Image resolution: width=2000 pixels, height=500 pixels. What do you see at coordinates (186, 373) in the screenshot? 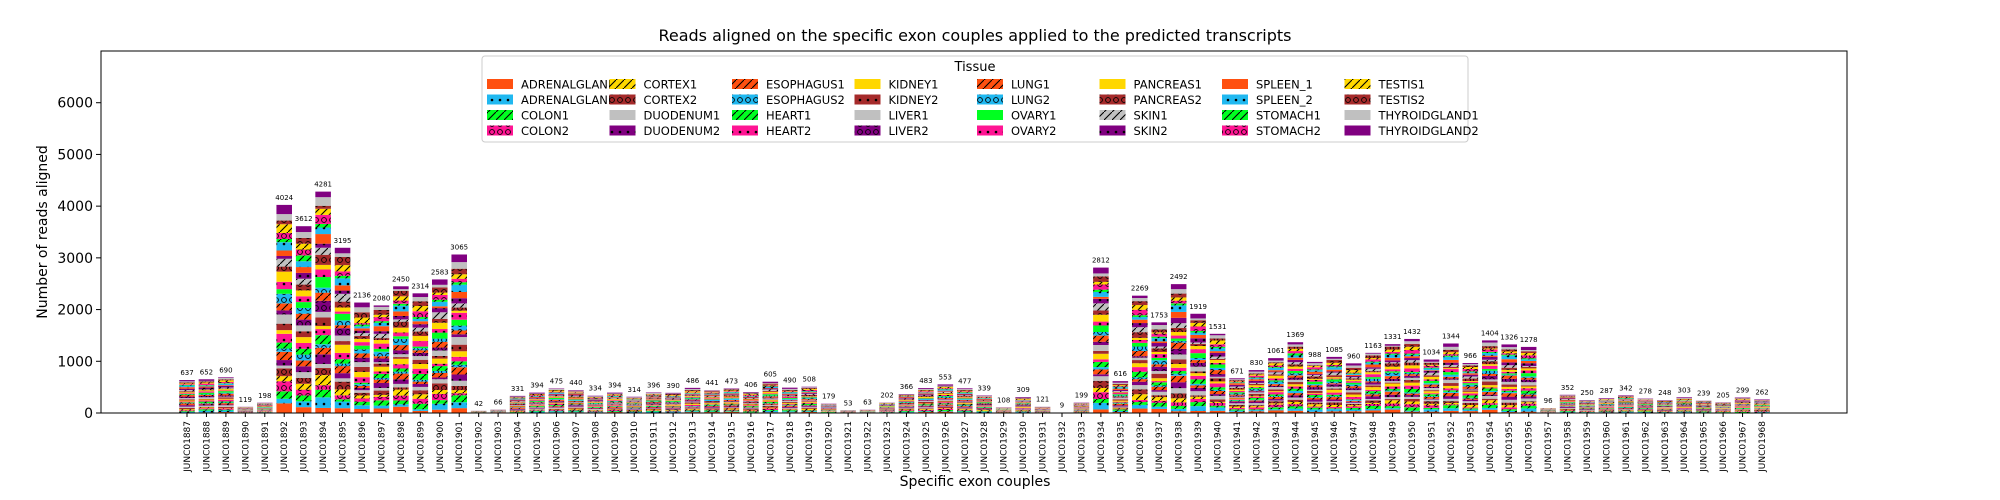
I see `bar-data-label: 637` at bounding box center [186, 373].